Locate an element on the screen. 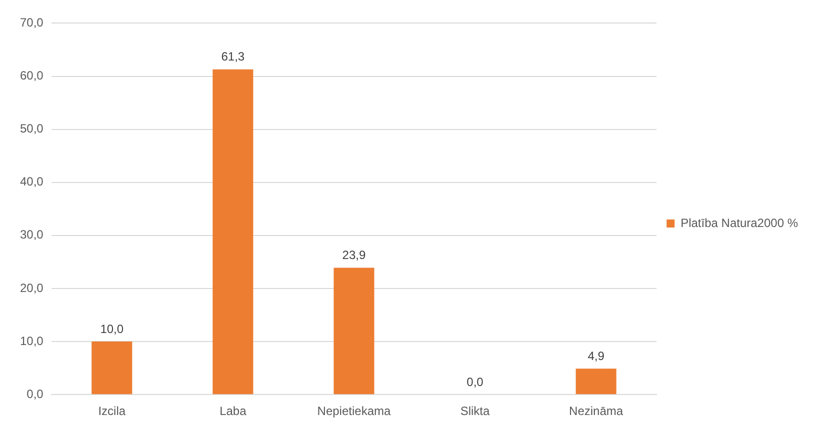 The height and width of the screenshot is (441, 826). y-tick-label: 10,0 is located at coordinates (32, 341).